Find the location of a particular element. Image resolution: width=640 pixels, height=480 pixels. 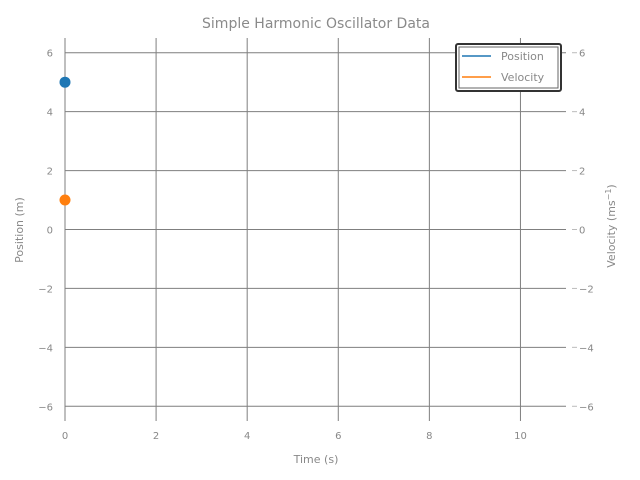

y-tick-label-left: 4 is located at coordinates (50, 113).